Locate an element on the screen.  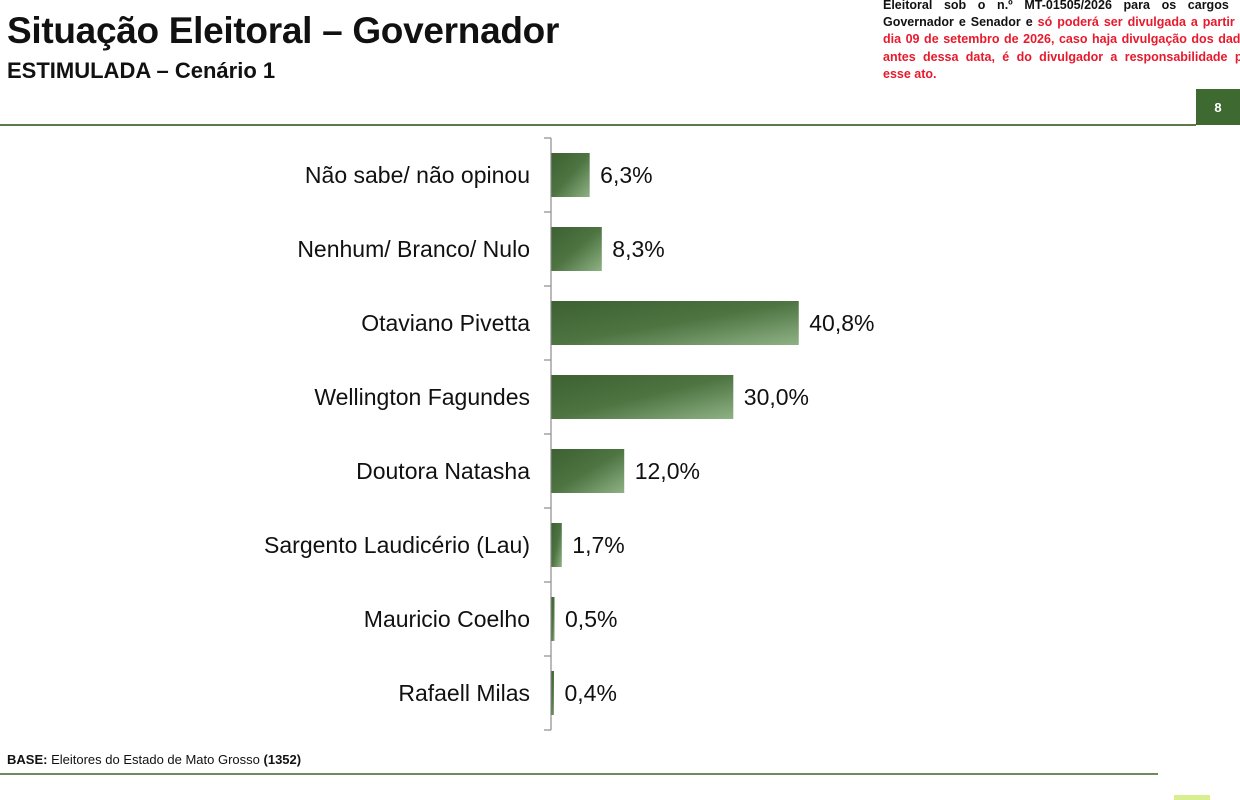
category-label: Wellington Fagundes is located at coordinates (422, 397).